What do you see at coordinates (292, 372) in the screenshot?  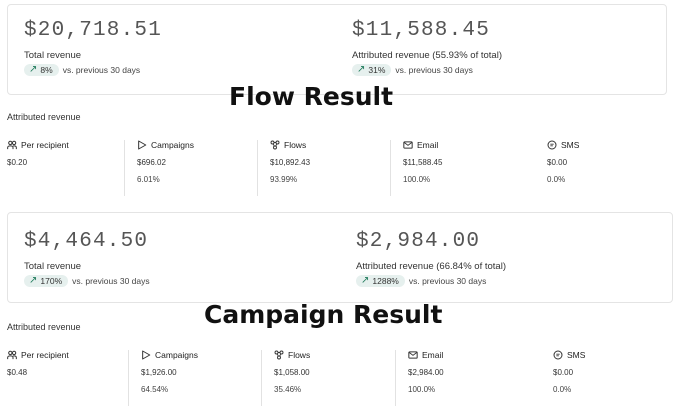 I see `campaign-col-flows-value: $1,058.00` at bounding box center [292, 372].